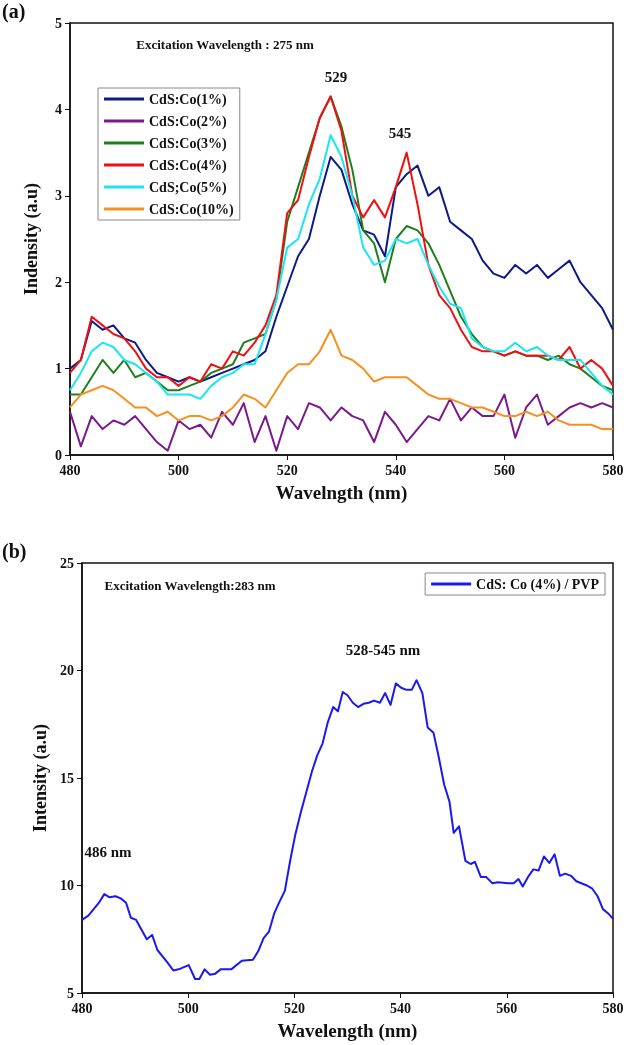 The height and width of the screenshot is (1045, 628). What do you see at coordinates (188, 165) in the screenshot?
I see `legend-label: CdS:Co(4%)` at bounding box center [188, 165].